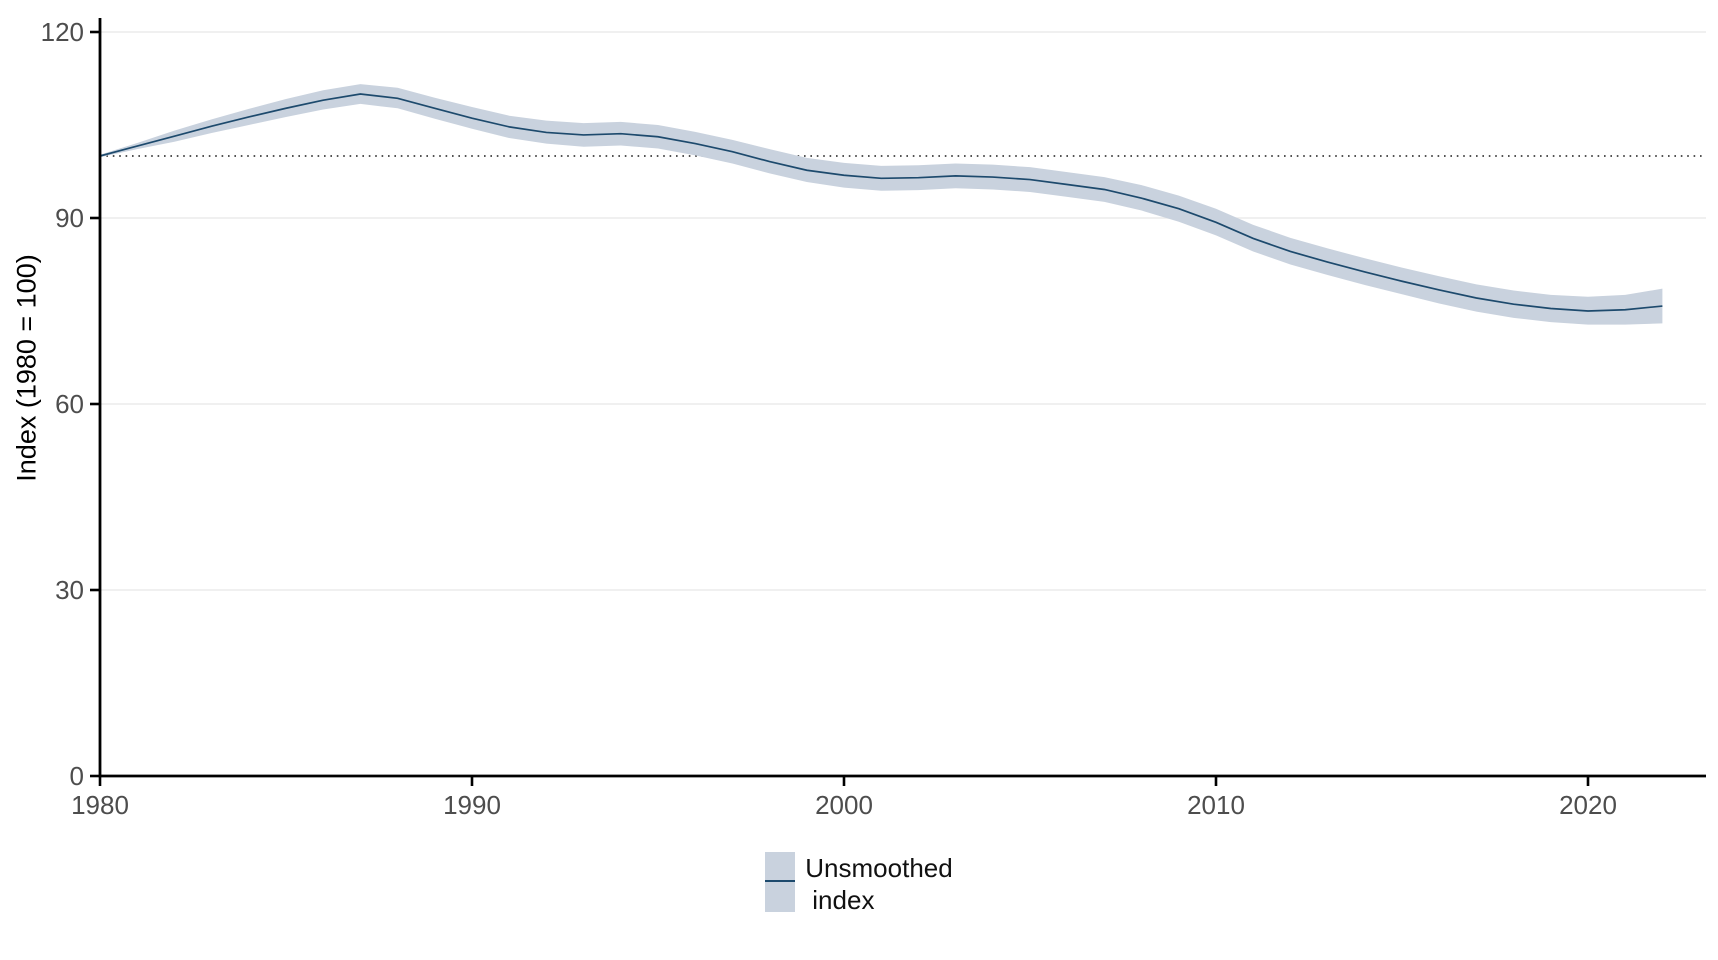 The image size is (1718, 960). Describe the element at coordinates (62, 32) in the screenshot. I see `y-tick-label-120: 120` at that location.